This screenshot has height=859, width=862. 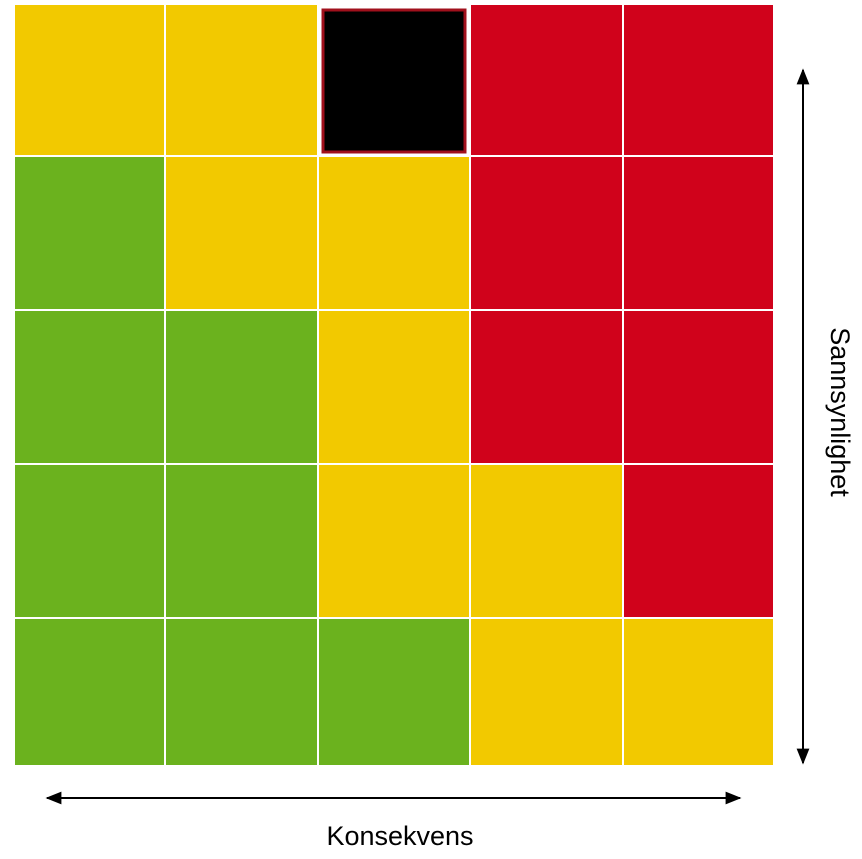 What do you see at coordinates (399, 836) in the screenshot?
I see `x-axis-label: Konsekvens` at bounding box center [399, 836].